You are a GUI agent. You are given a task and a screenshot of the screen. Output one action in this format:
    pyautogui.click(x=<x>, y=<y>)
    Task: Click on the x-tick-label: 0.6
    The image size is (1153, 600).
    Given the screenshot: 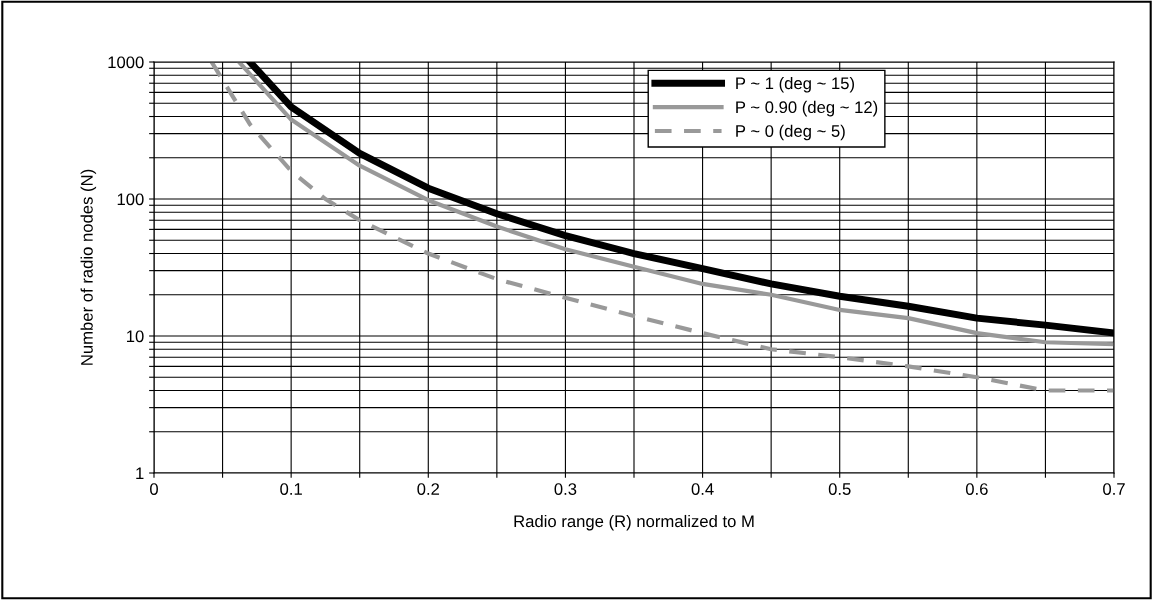 What is the action you would take?
    pyautogui.click(x=976, y=489)
    